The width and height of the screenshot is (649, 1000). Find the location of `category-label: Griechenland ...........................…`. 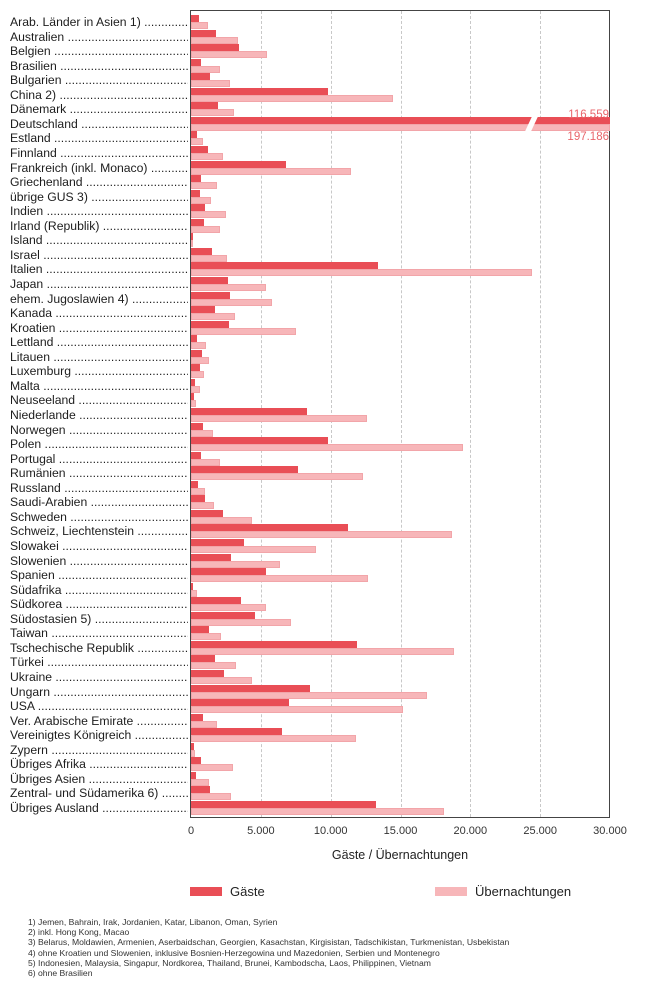

category-label: Griechenland ...........................… is located at coordinates (99, 182).